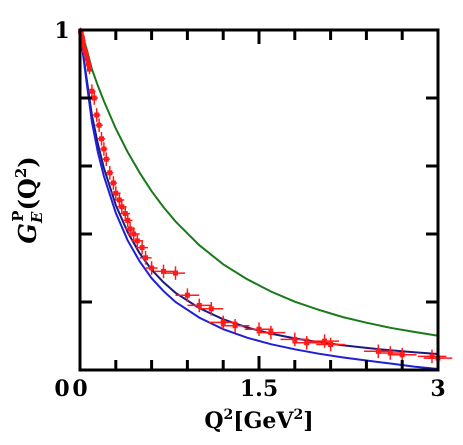  What do you see at coordinates (437, 389) in the screenshot?
I see `x-tick-label: 3` at bounding box center [437, 389].